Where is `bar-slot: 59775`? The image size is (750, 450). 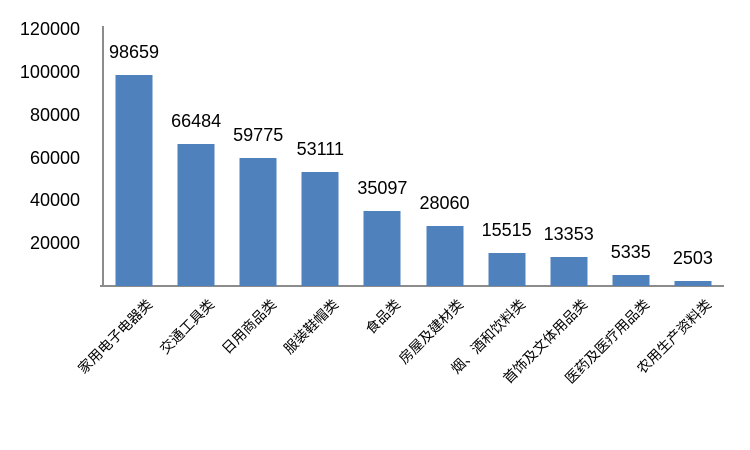 bar-slot: 59775 is located at coordinates (258, 153).